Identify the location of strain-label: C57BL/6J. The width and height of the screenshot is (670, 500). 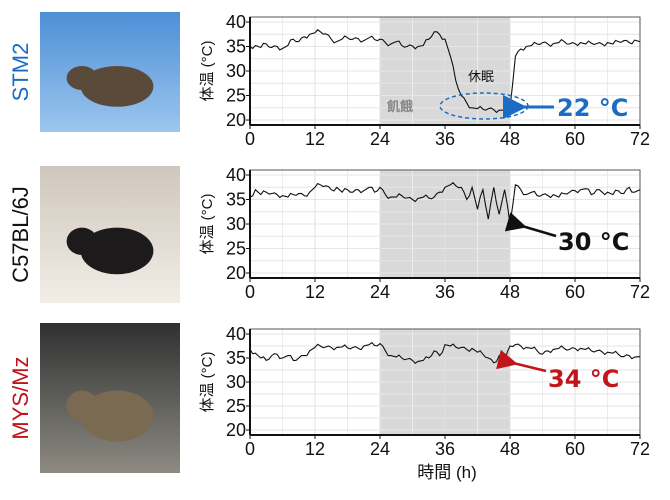
(20, 234).